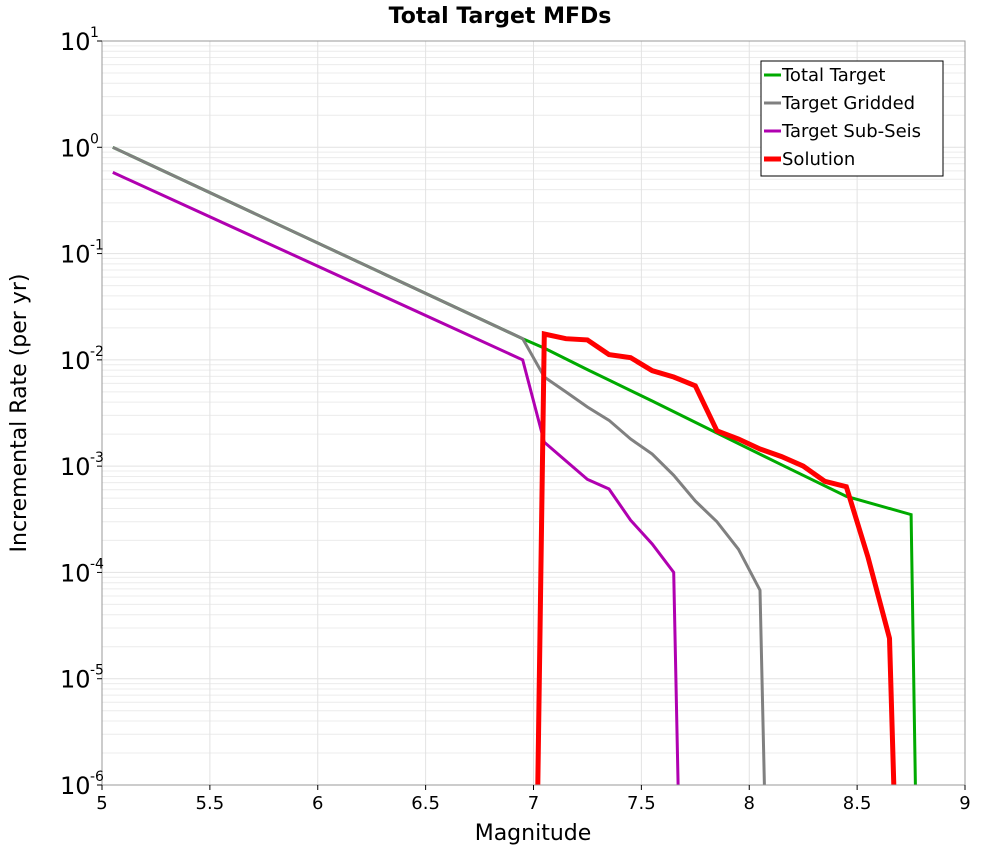 The width and height of the screenshot is (1000, 850). I want to click on x-axis-label: Magnitude, so click(533, 833).